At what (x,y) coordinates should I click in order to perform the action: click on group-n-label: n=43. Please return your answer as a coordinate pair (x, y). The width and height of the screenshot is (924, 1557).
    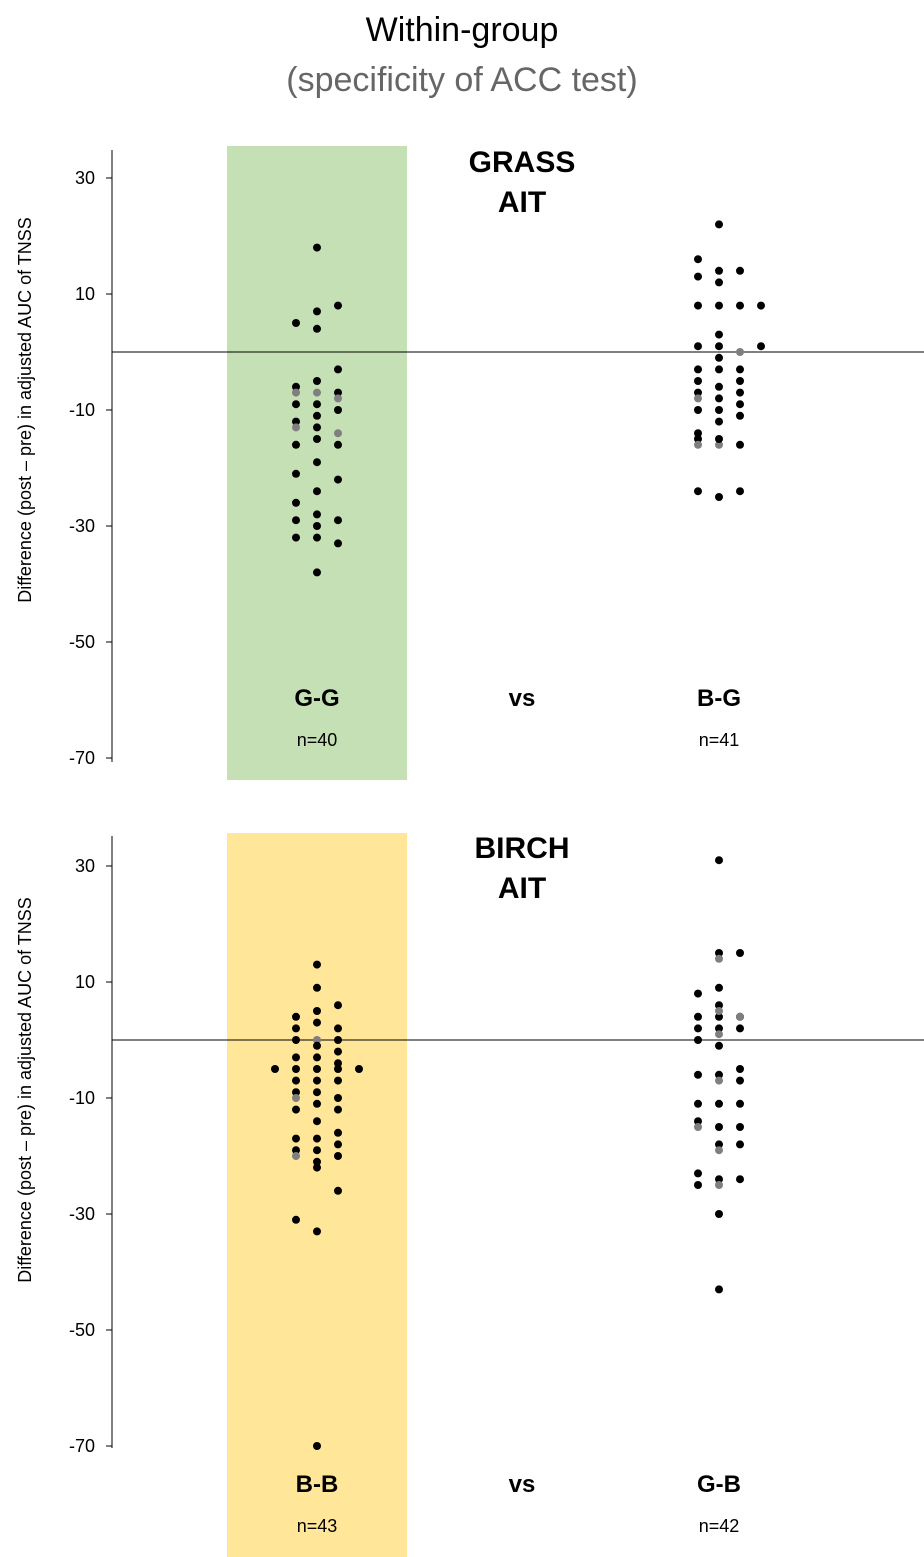
    Looking at the image, I should click on (317, 1526).